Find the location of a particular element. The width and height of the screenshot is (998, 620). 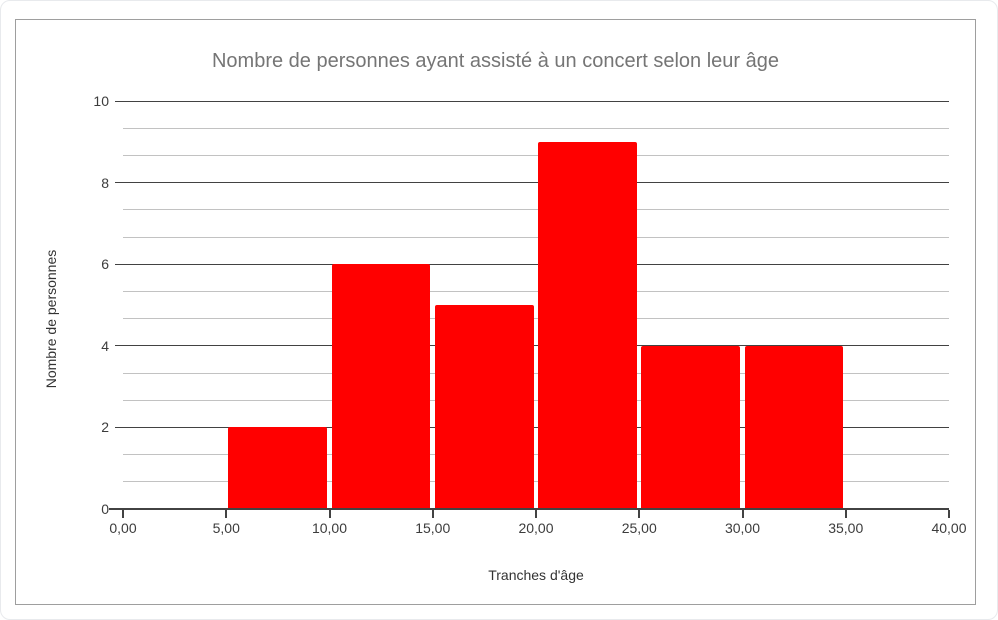

y-tick-label: 10 is located at coordinates (101, 101).